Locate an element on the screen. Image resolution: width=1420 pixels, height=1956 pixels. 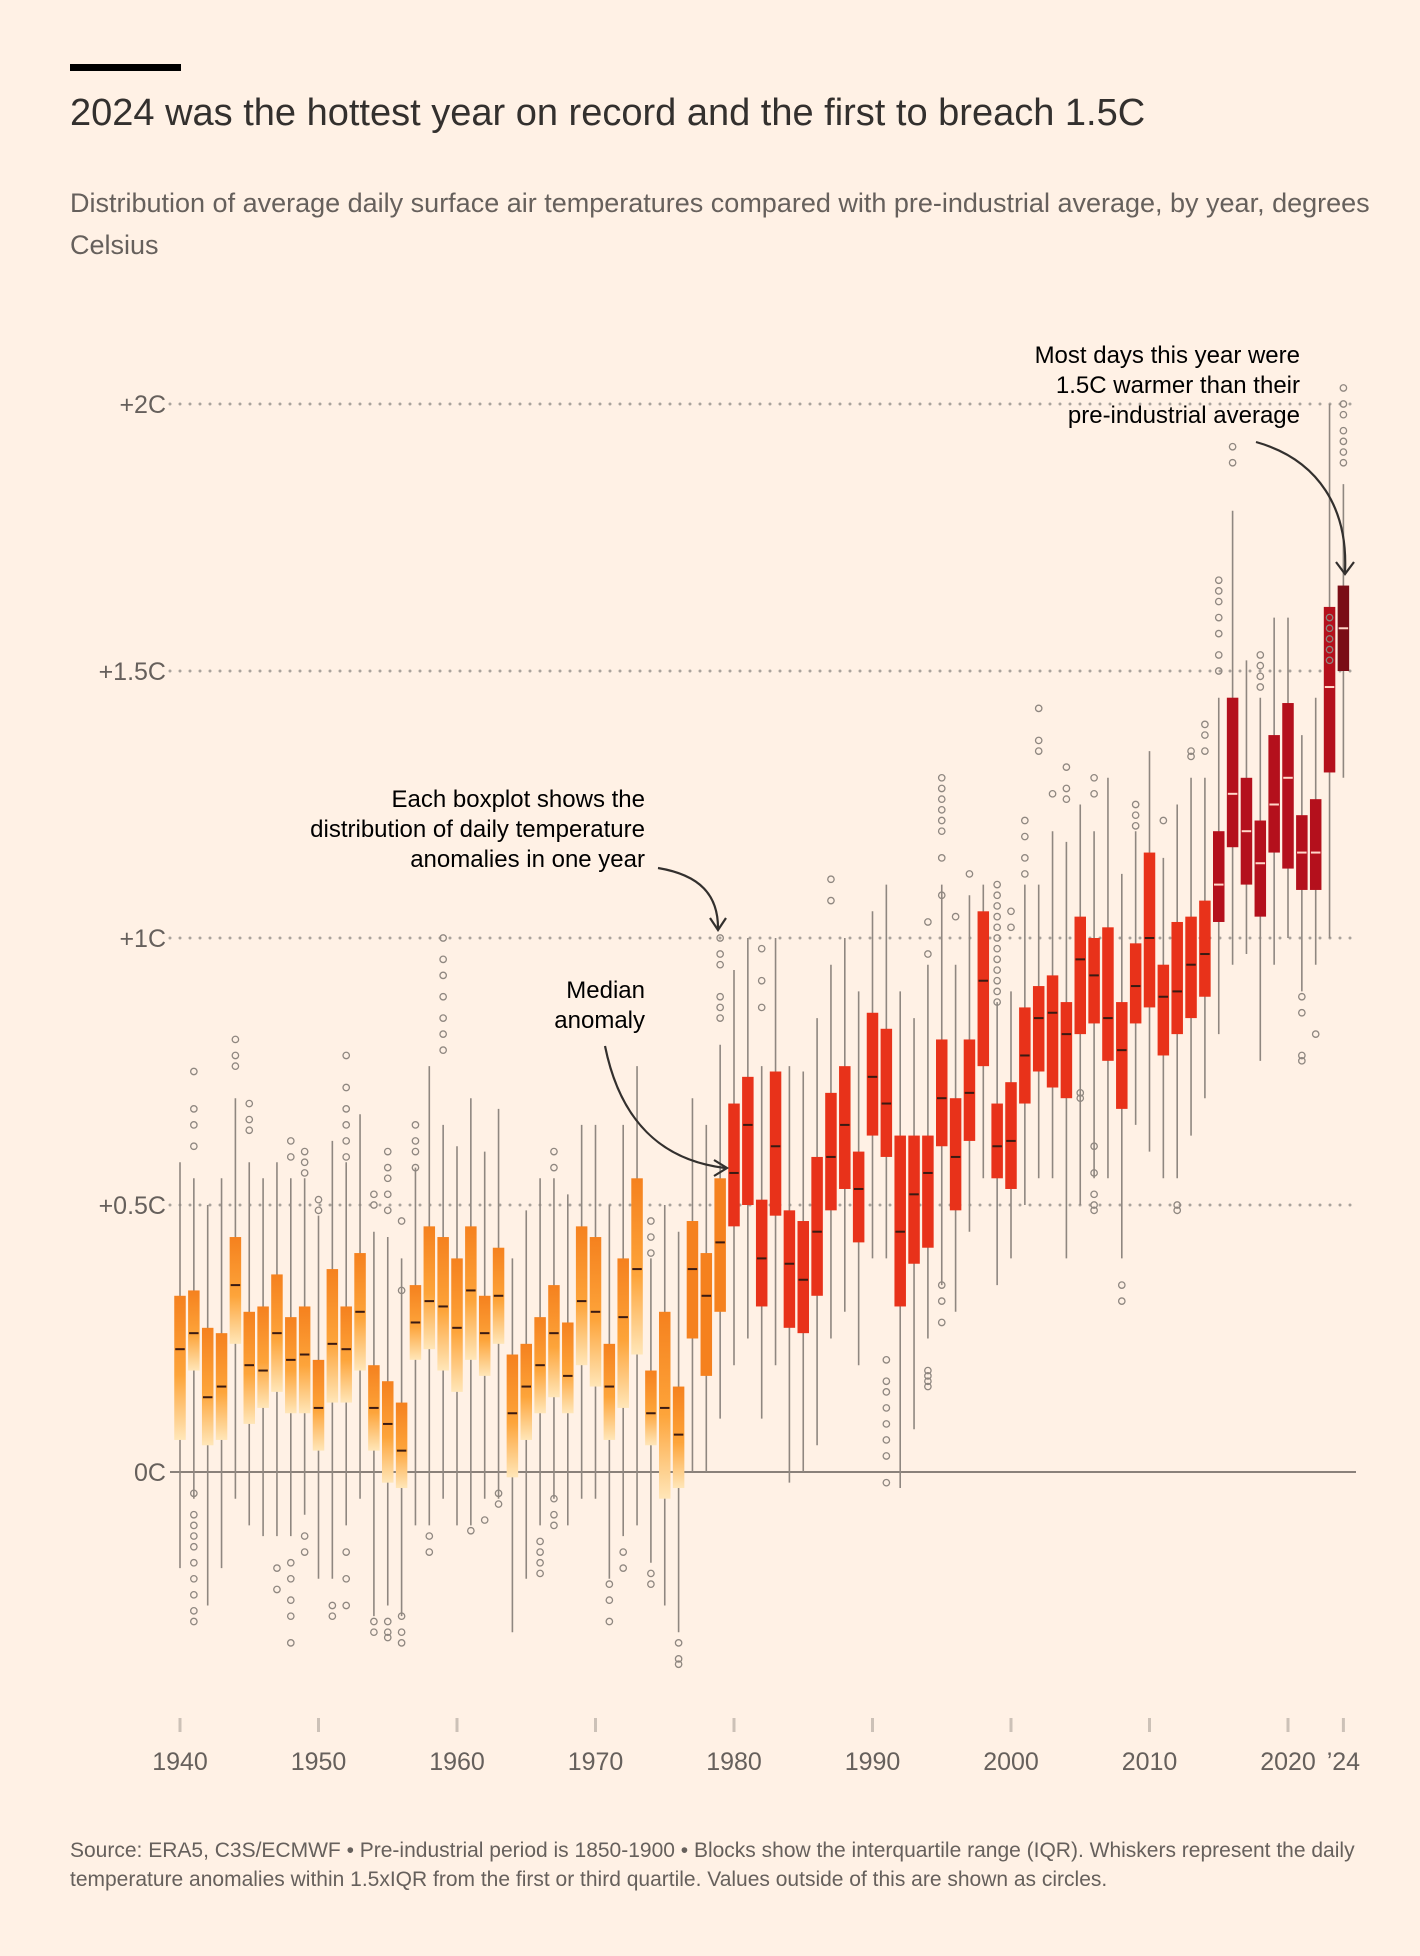
box-2021 is located at coordinates (1302, 900).